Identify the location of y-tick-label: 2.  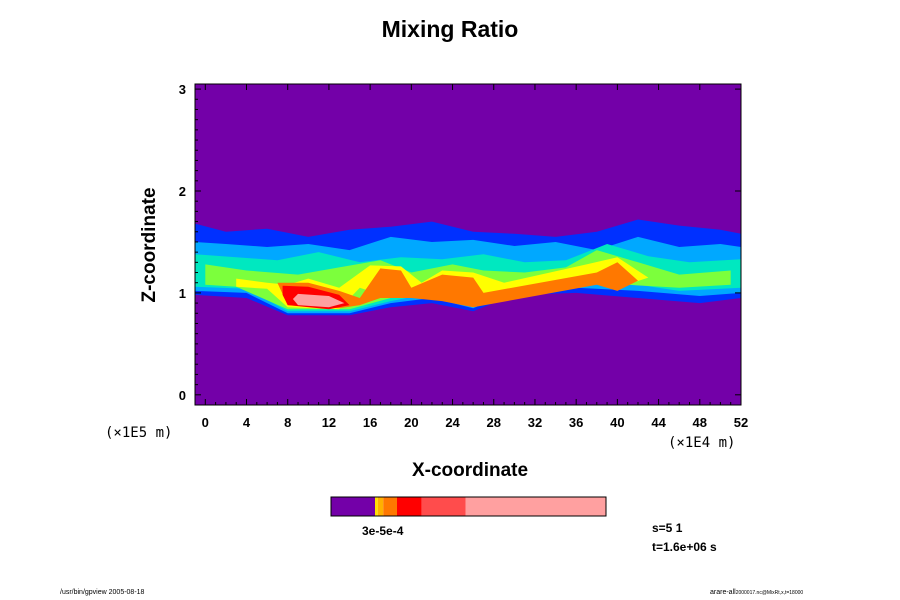
(182, 191).